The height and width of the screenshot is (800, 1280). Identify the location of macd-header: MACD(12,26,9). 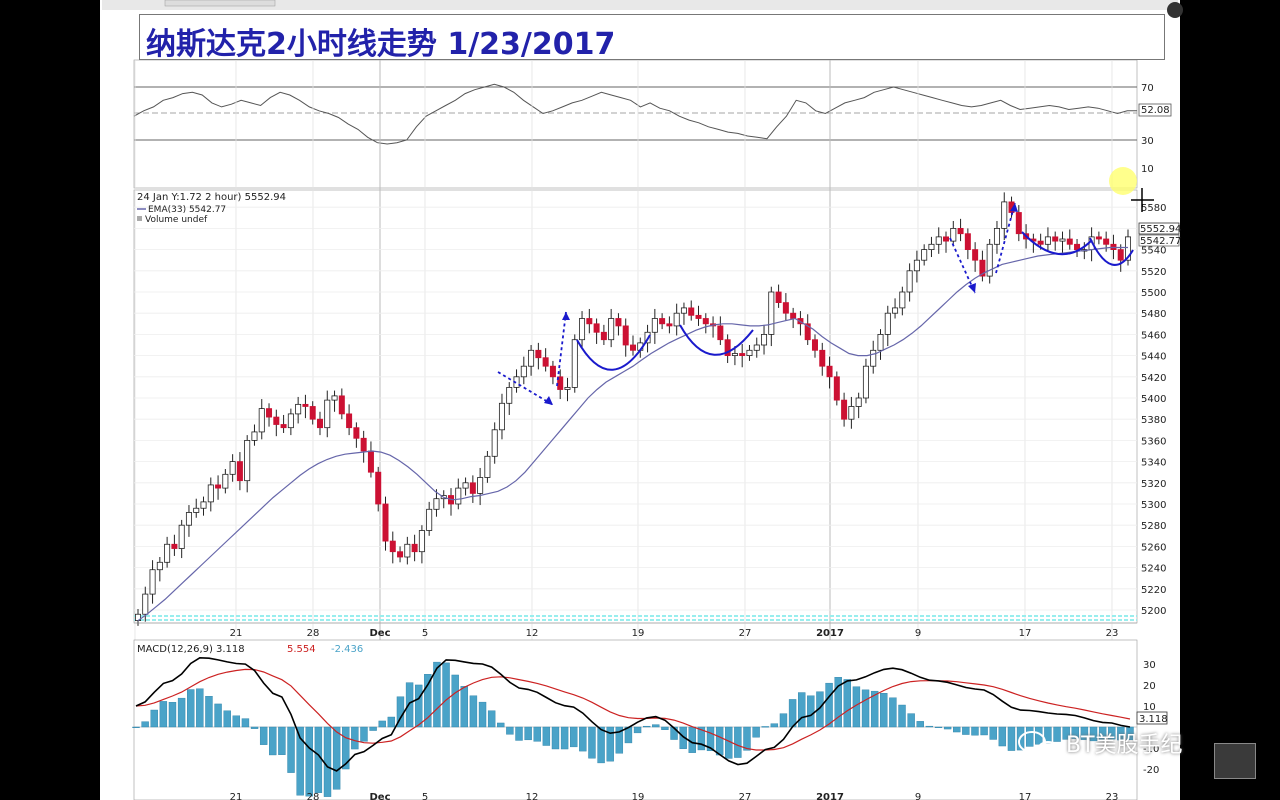
(175, 649).